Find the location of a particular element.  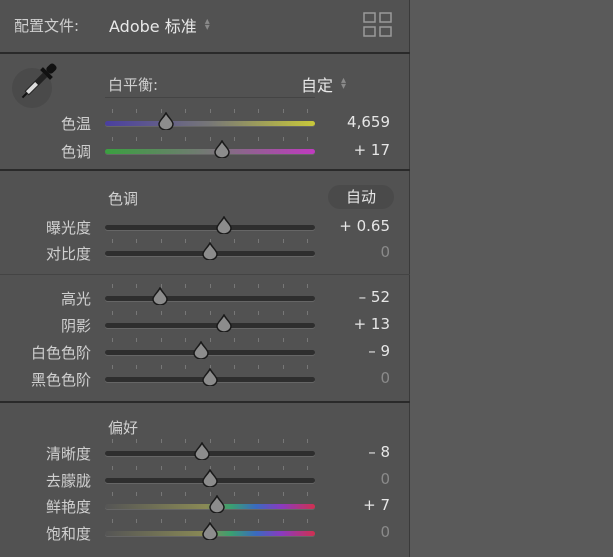

slider-label: 饱和度 is located at coordinates (68, 534).